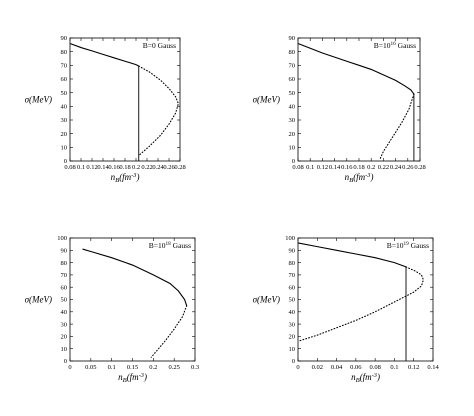 The width and height of the screenshot is (474, 416). What do you see at coordinates (358, 167) in the screenshot?
I see `x-tick-label: 0.18` at bounding box center [358, 167].